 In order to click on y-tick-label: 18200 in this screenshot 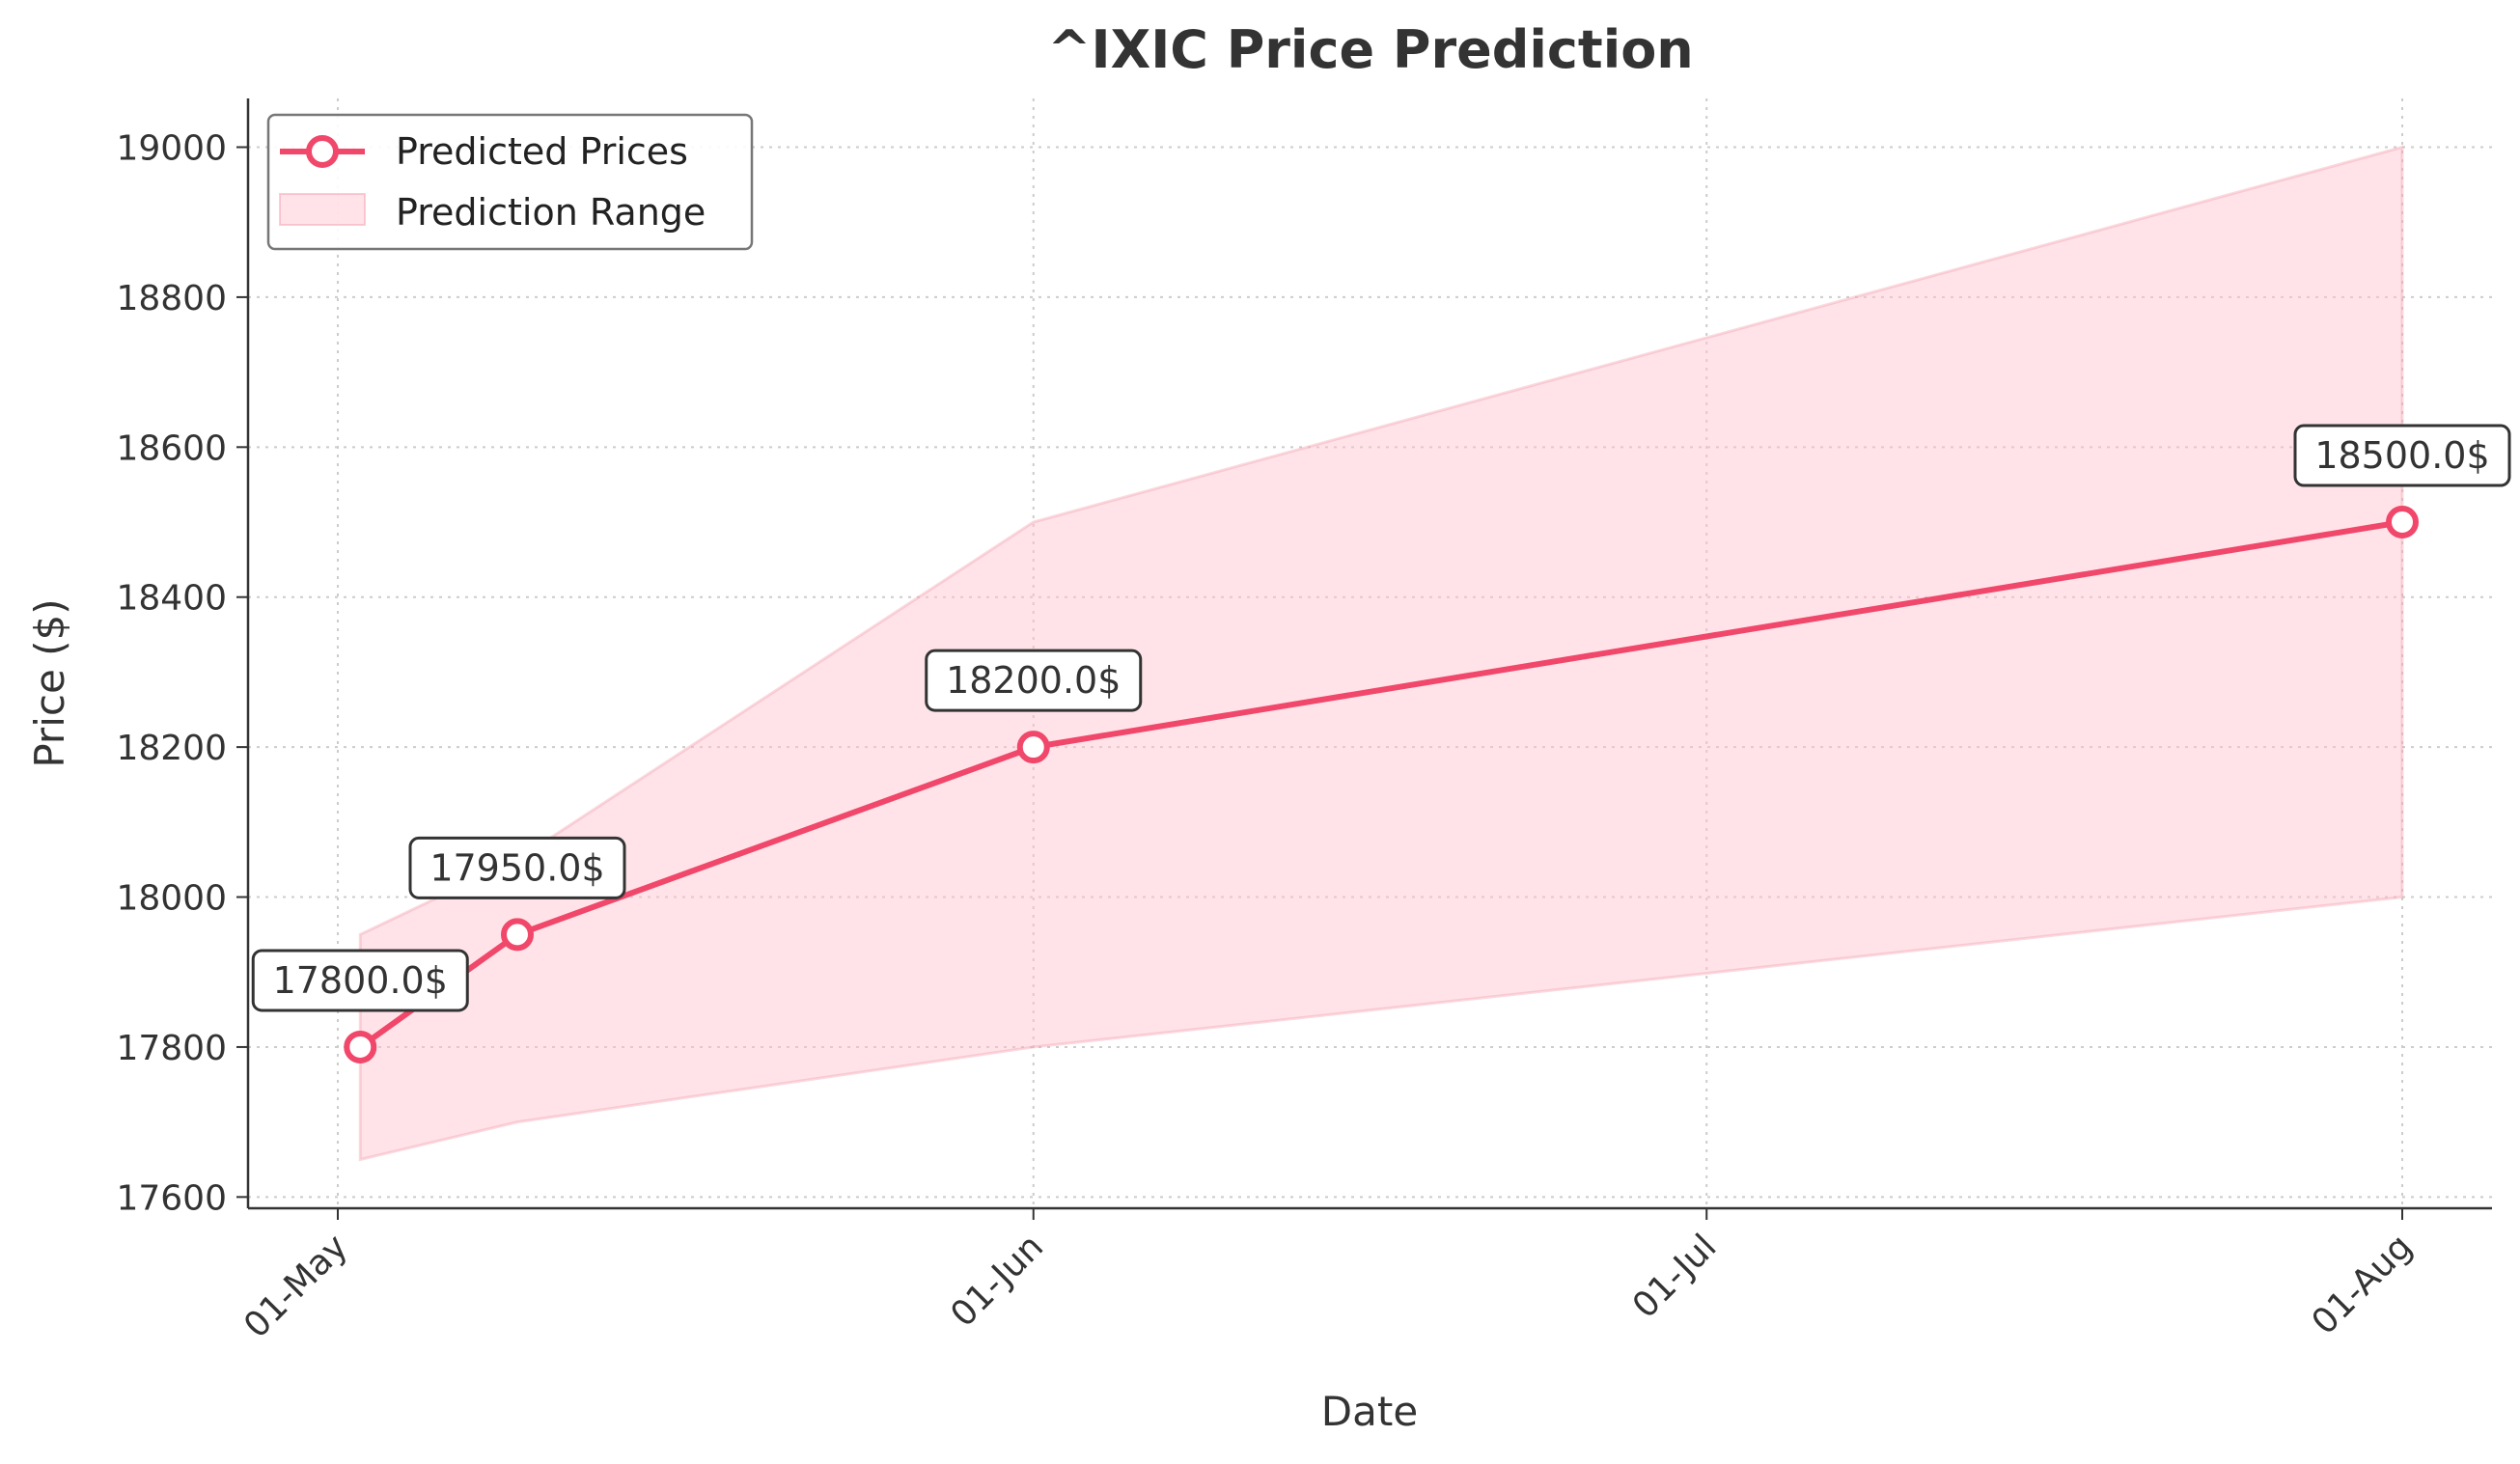, I will do `click(171, 748)`.